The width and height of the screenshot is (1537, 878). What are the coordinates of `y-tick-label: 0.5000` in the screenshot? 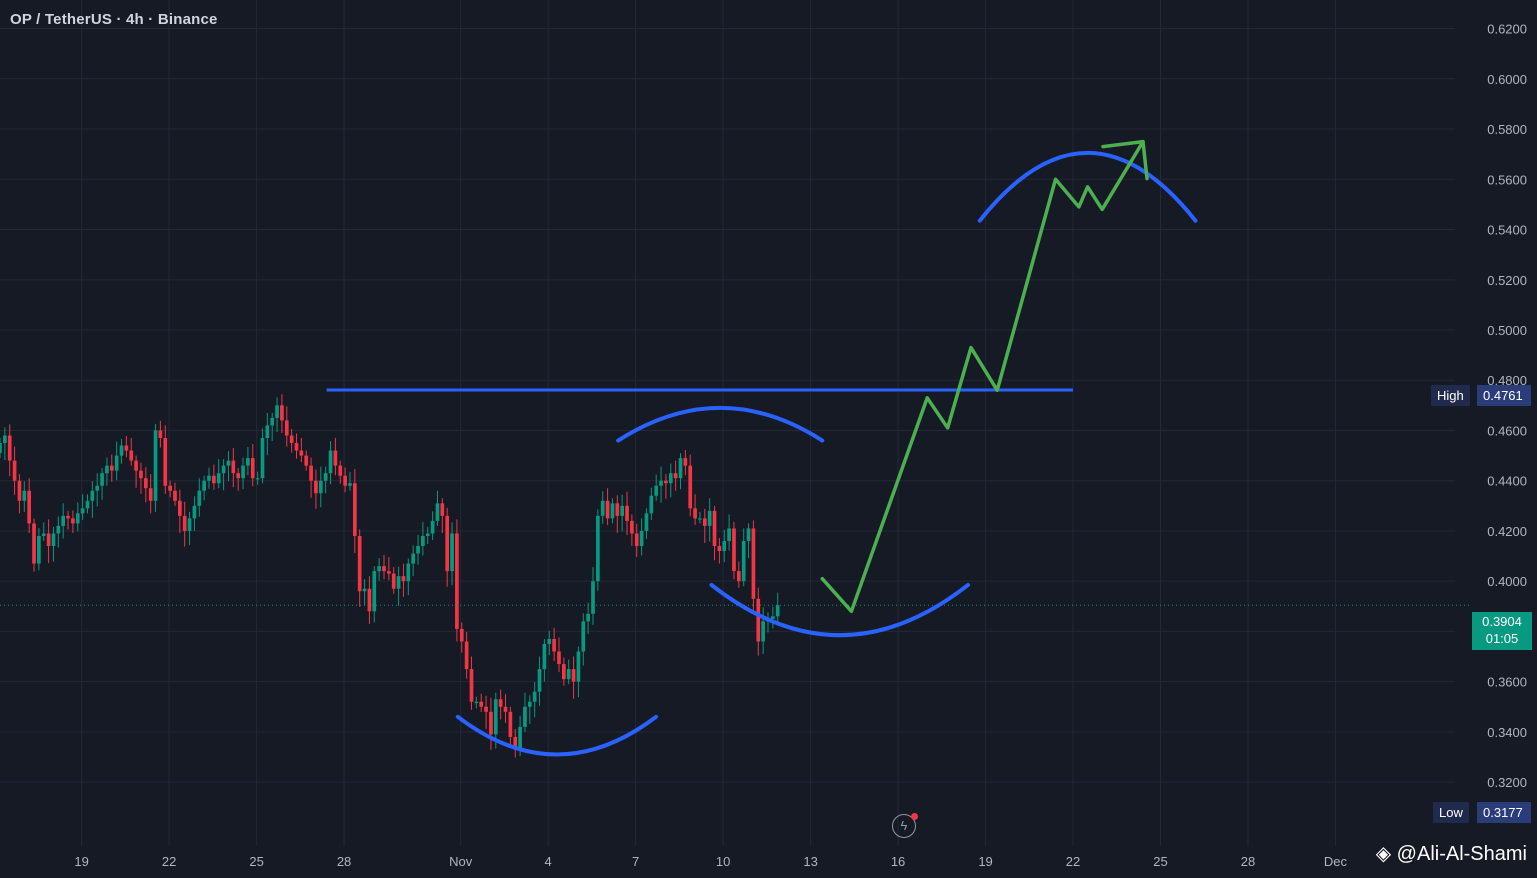 It's located at (1507, 330).